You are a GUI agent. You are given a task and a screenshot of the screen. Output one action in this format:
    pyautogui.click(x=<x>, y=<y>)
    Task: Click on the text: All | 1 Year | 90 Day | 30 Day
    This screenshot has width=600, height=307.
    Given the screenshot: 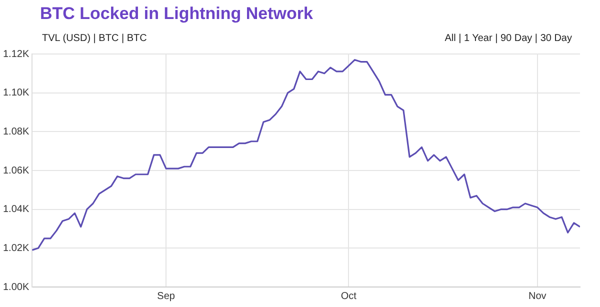 What is the action you would take?
    pyautogui.click(x=508, y=38)
    